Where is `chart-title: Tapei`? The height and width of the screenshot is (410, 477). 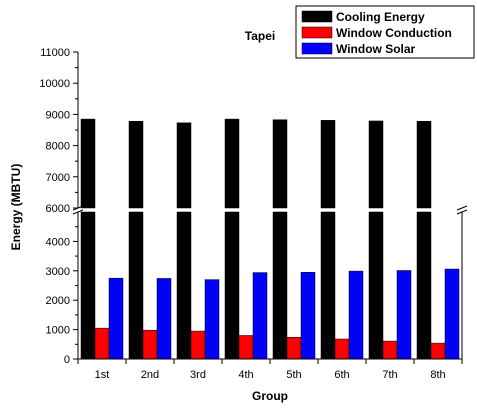
chart-title: Tapei is located at coordinates (260, 36).